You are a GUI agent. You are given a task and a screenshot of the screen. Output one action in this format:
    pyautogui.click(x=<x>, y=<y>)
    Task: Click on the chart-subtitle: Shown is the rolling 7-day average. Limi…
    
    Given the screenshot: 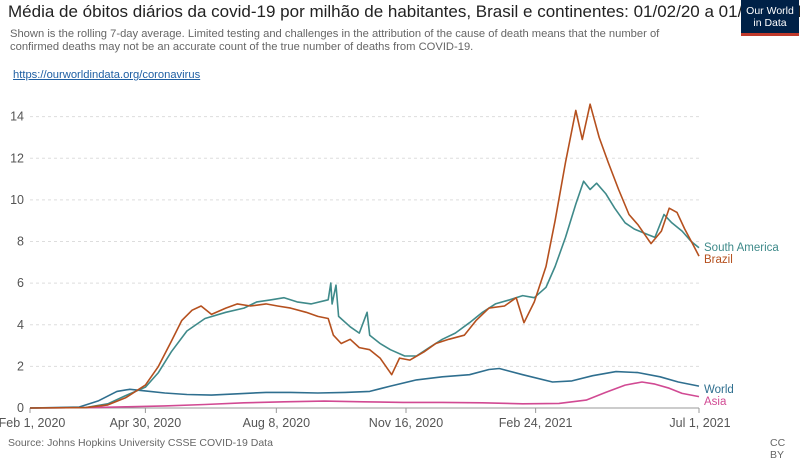 What is the action you would take?
    pyautogui.click(x=335, y=40)
    